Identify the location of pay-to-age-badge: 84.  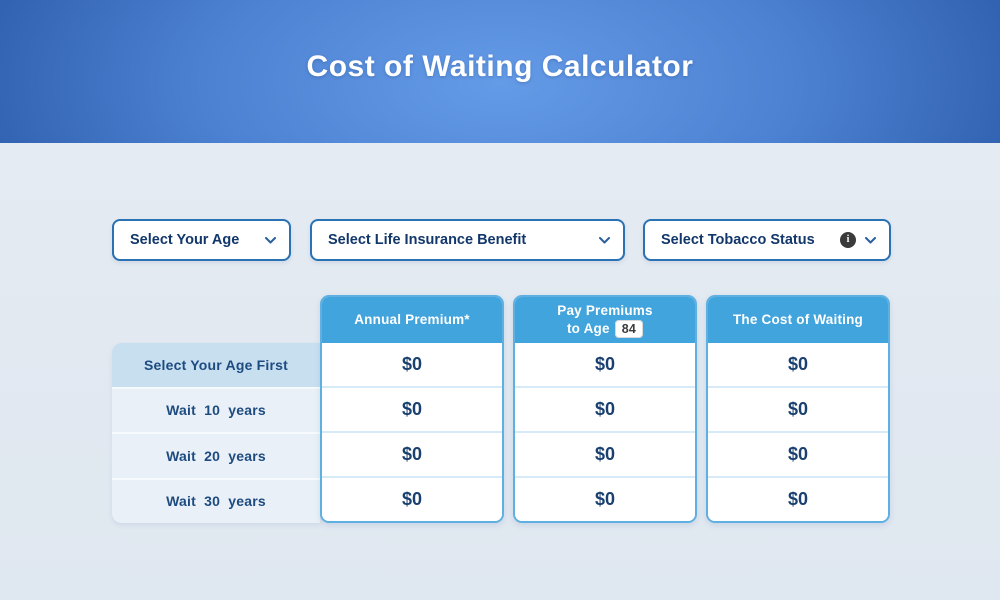
(628, 328).